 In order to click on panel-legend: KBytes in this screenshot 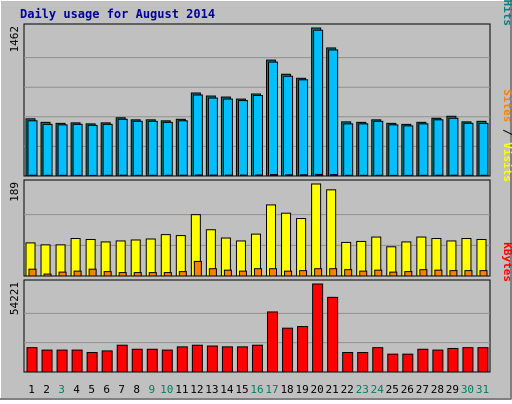, I will do `click(506, 262)`.